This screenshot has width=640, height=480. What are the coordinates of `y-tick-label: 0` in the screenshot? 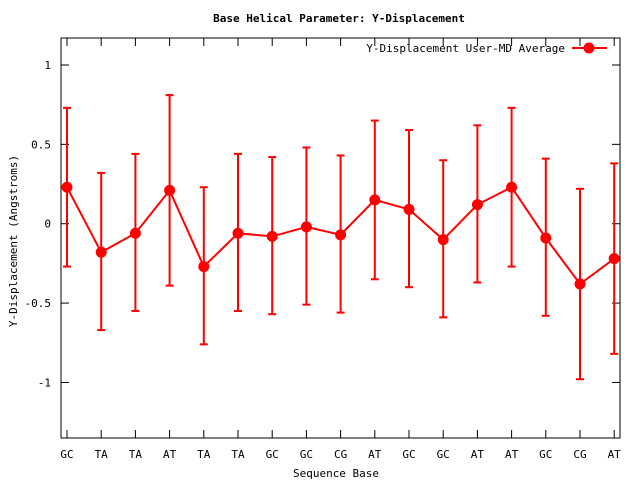 It's located at (47, 224).